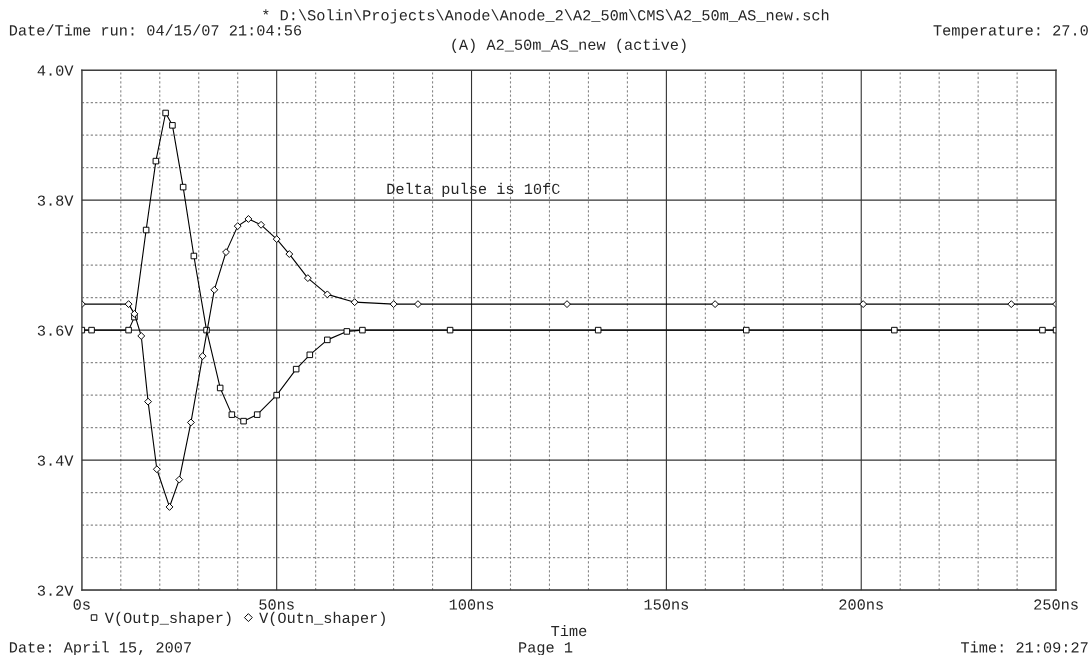 This screenshot has width=1091, height=655. What do you see at coordinates (1056, 604) in the screenshot?
I see `x-tick-label: 250ns` at bounding box center [1056, 604].